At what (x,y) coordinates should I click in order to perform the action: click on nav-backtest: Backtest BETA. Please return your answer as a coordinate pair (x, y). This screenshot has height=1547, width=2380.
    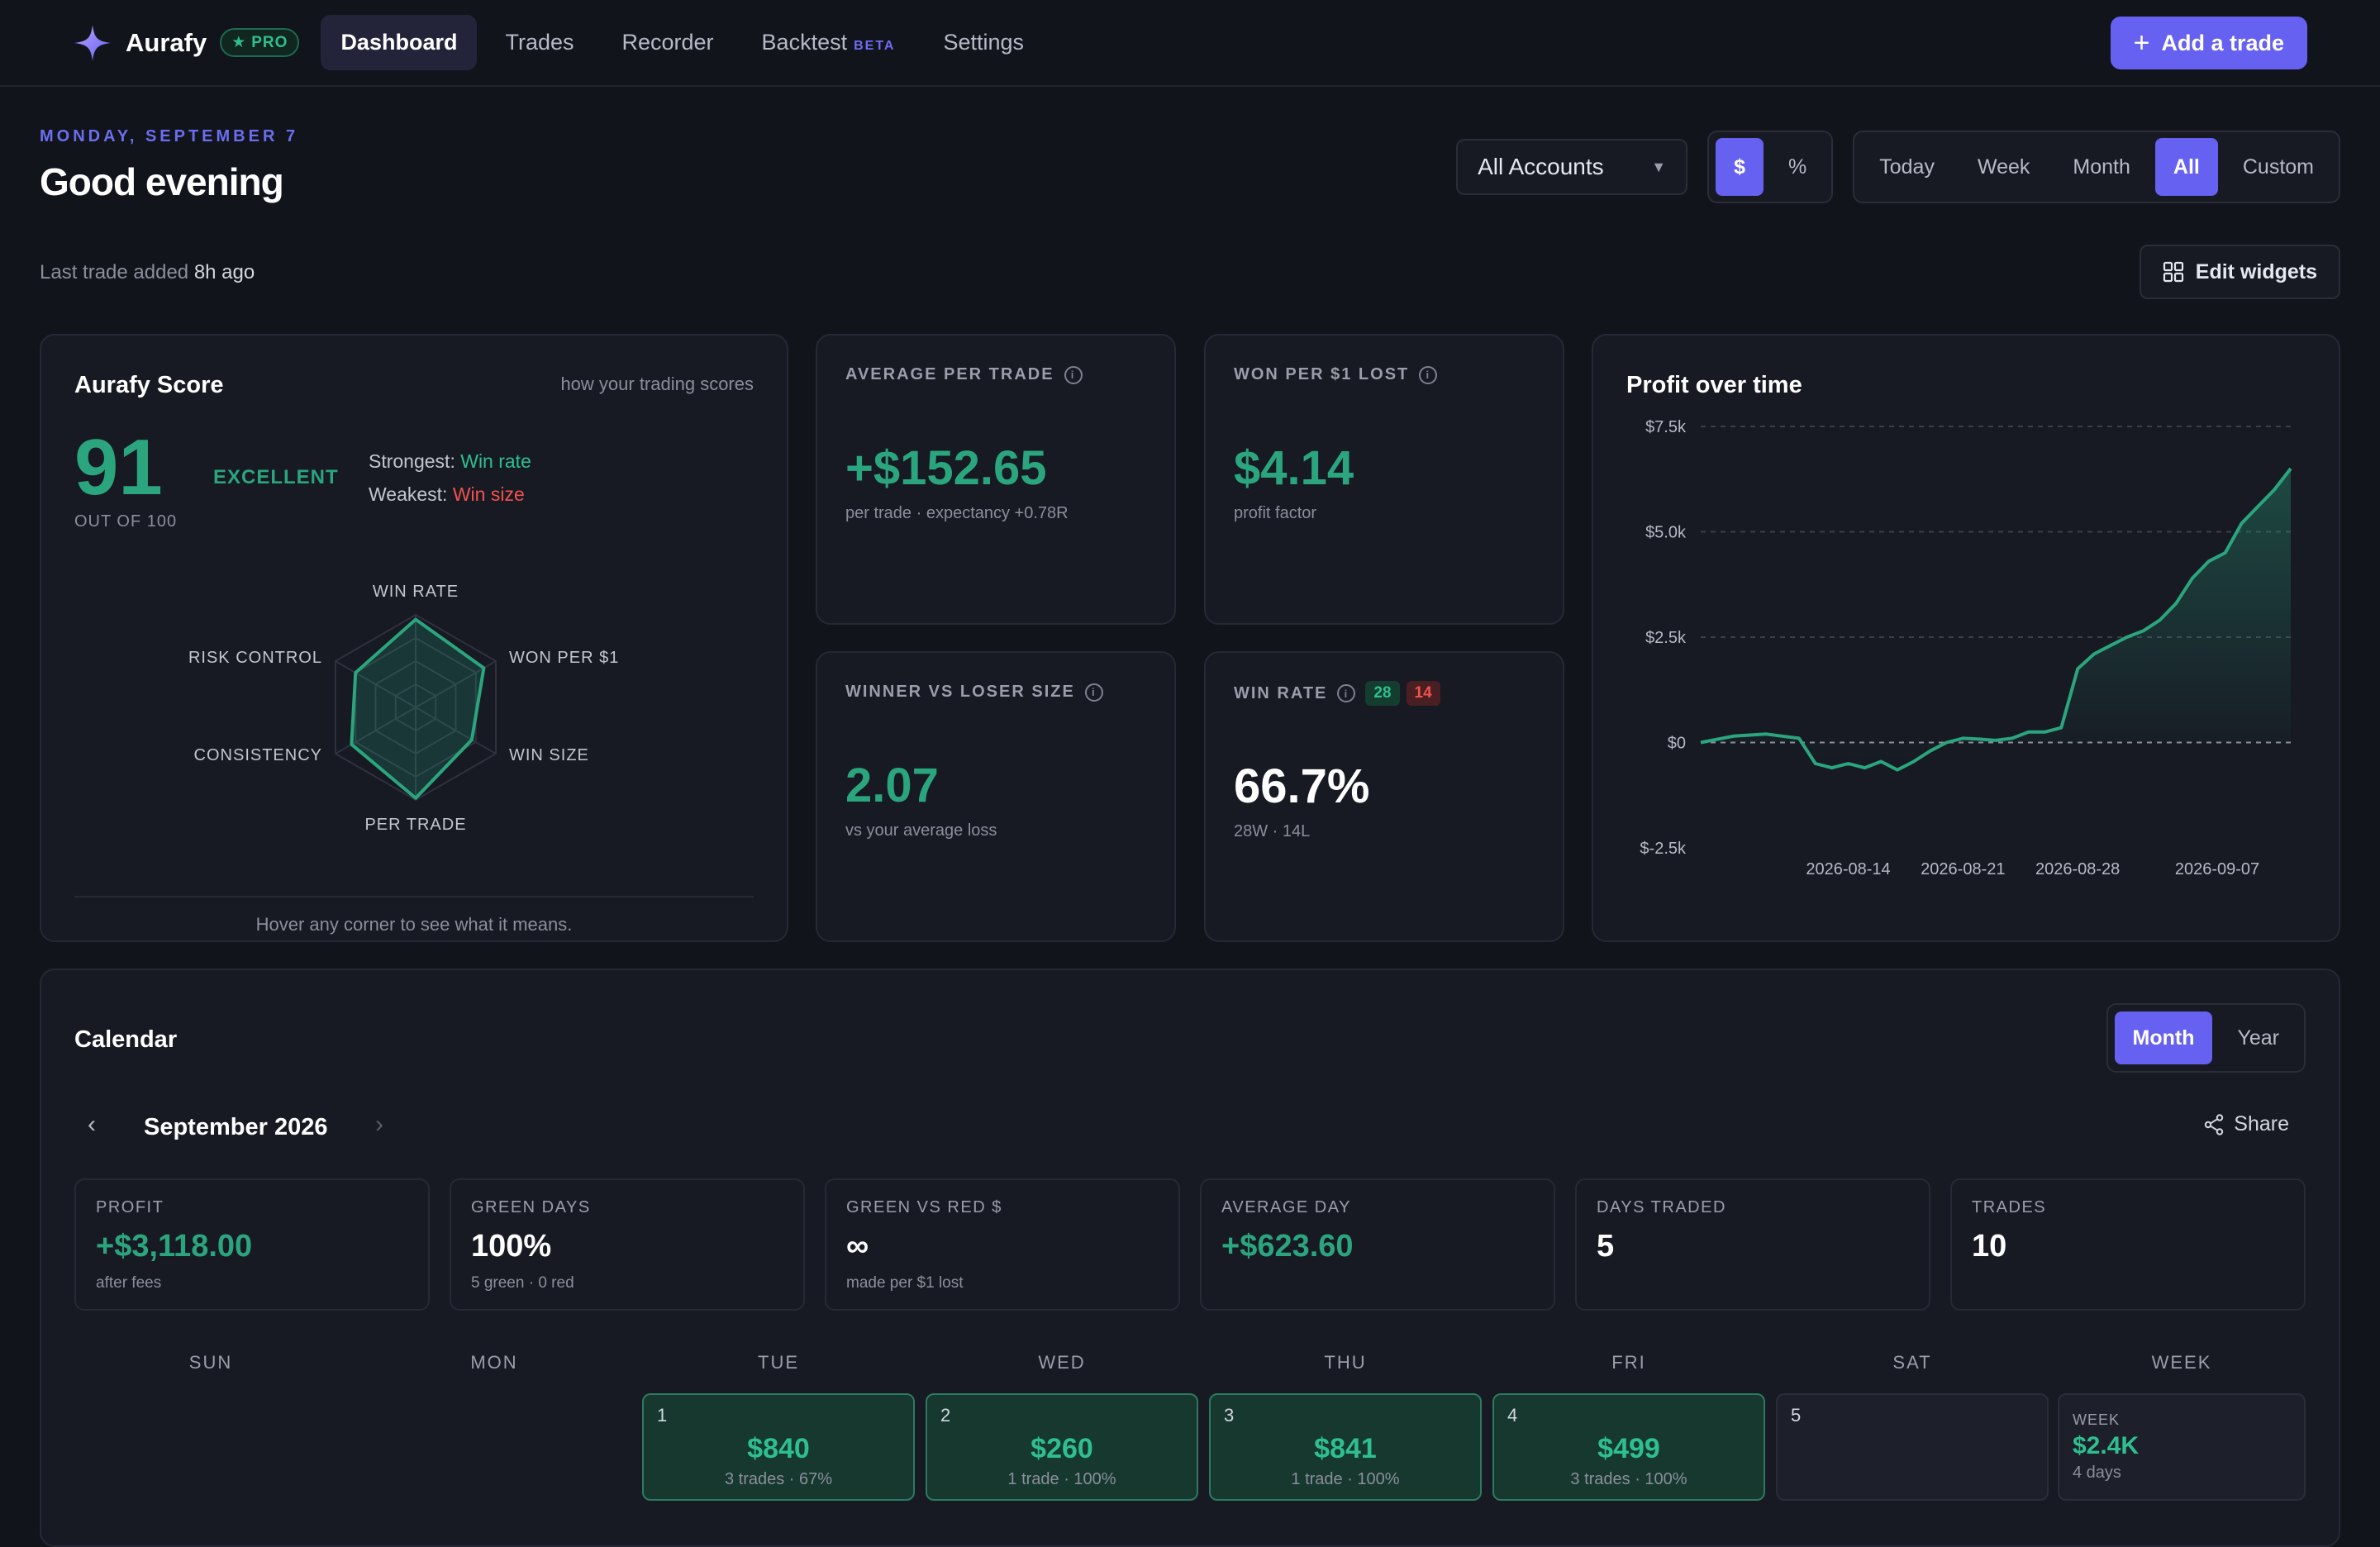
    Looking at the image, I should click on (829, 42).